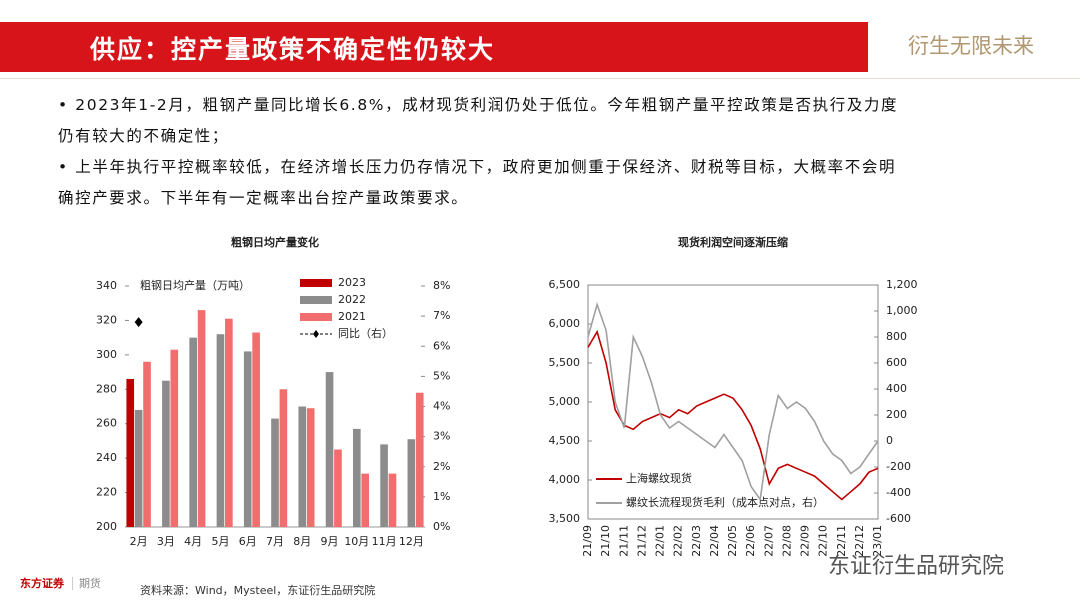 Image resolution: width=1080 pixels, height=608 pixels. I want to click on tick-label: 0%, so click(441, 526).